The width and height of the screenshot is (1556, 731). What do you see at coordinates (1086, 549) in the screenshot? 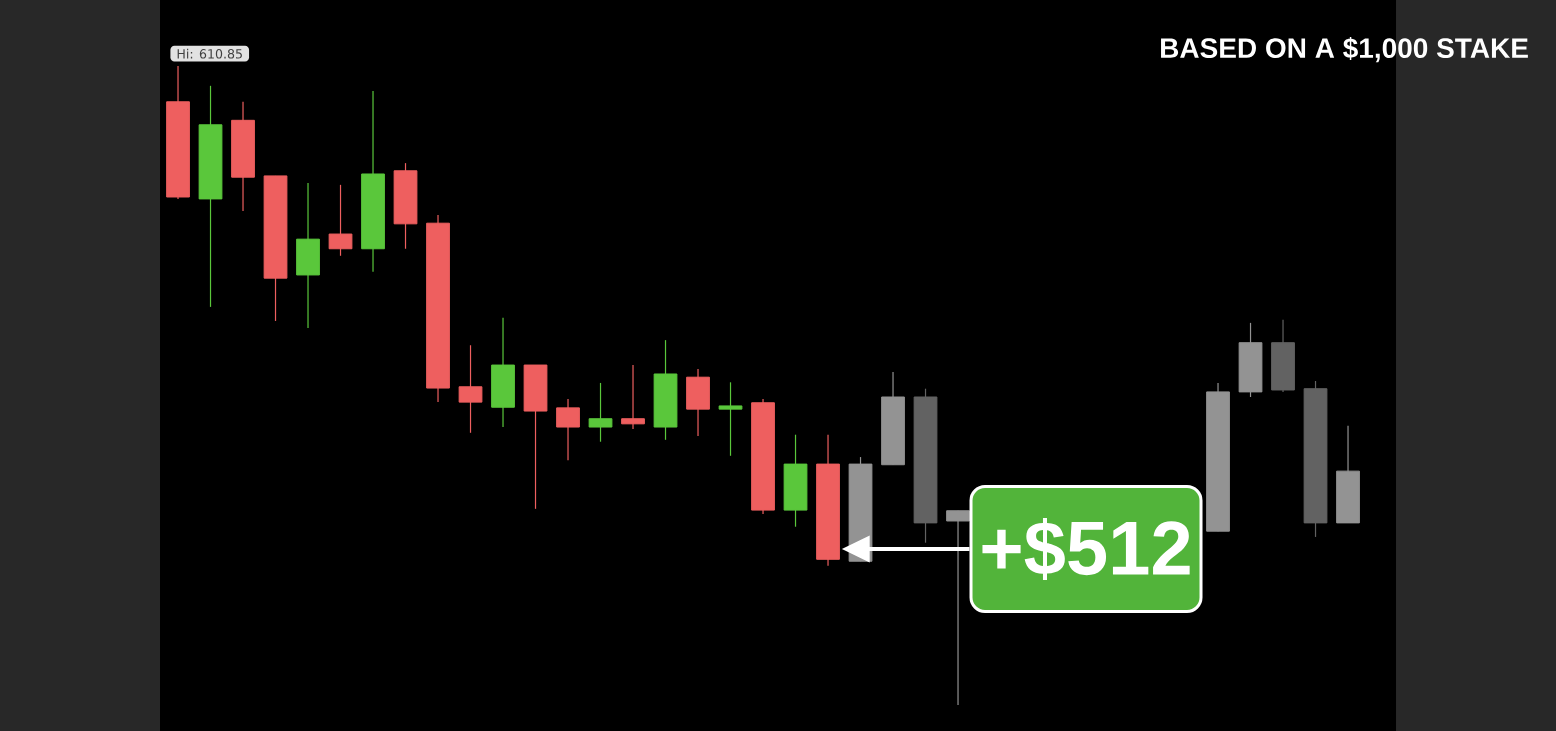
I see `annotation: +$512` at bounding box center [1086, 549].